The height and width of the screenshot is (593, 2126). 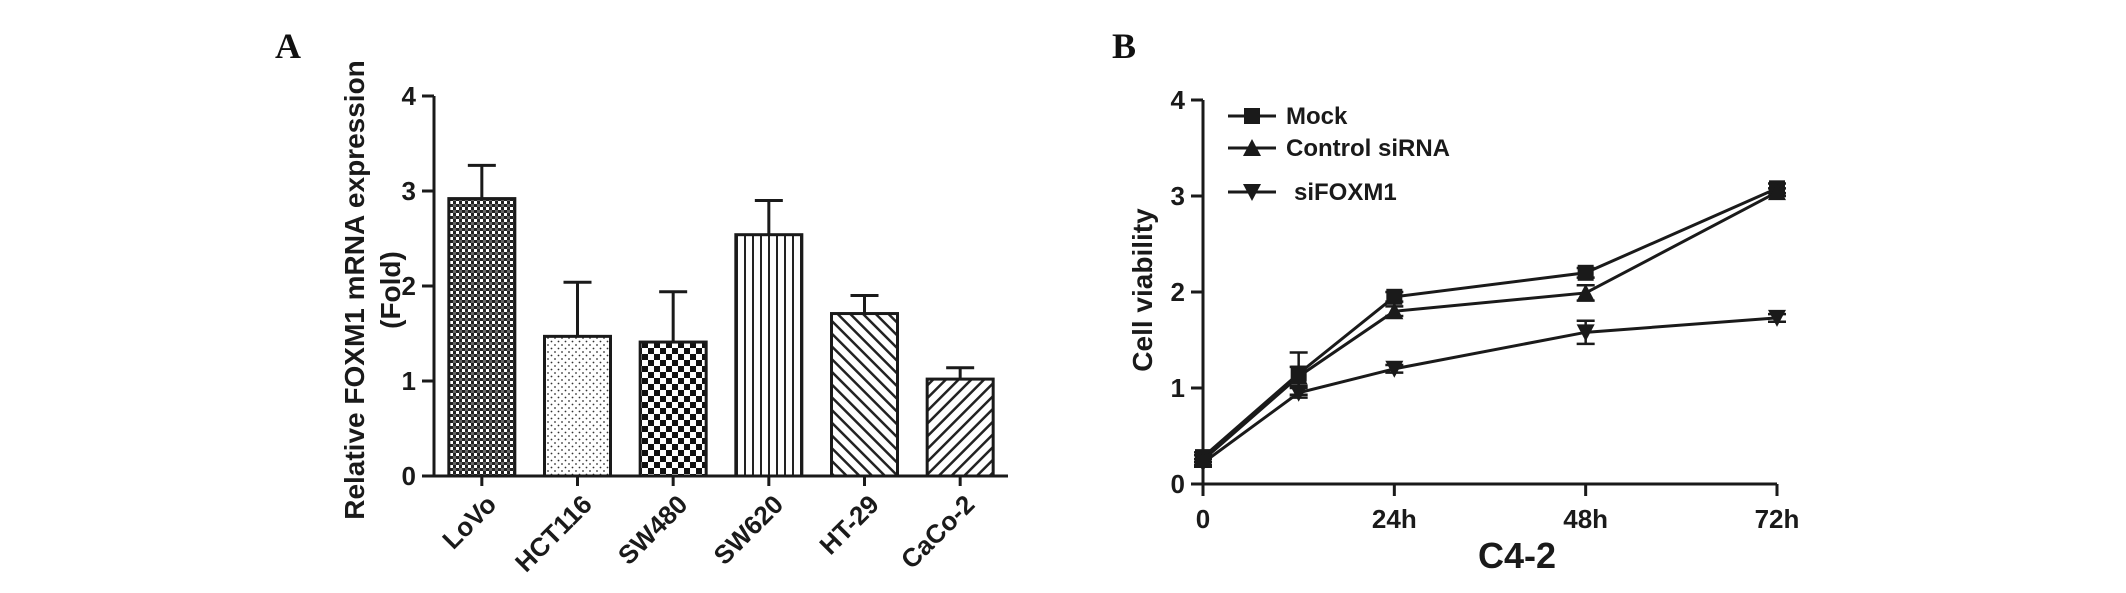 I want to click on panel-b-y-tick-label: 4, so click(x=1178, y=100).